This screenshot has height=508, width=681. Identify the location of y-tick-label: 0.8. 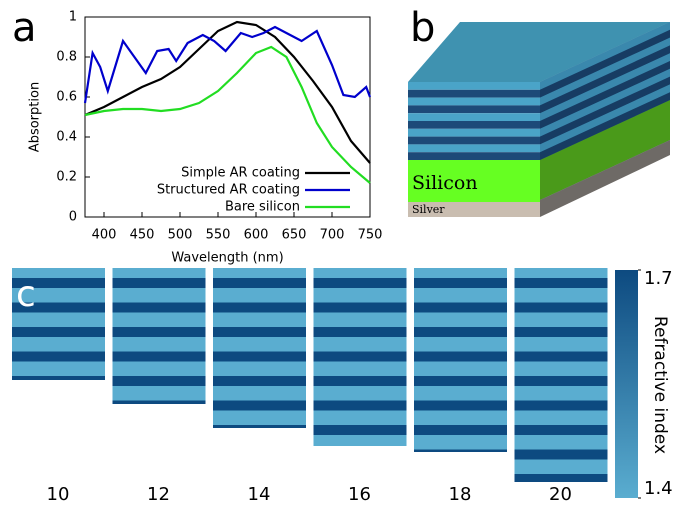
(66, 57).